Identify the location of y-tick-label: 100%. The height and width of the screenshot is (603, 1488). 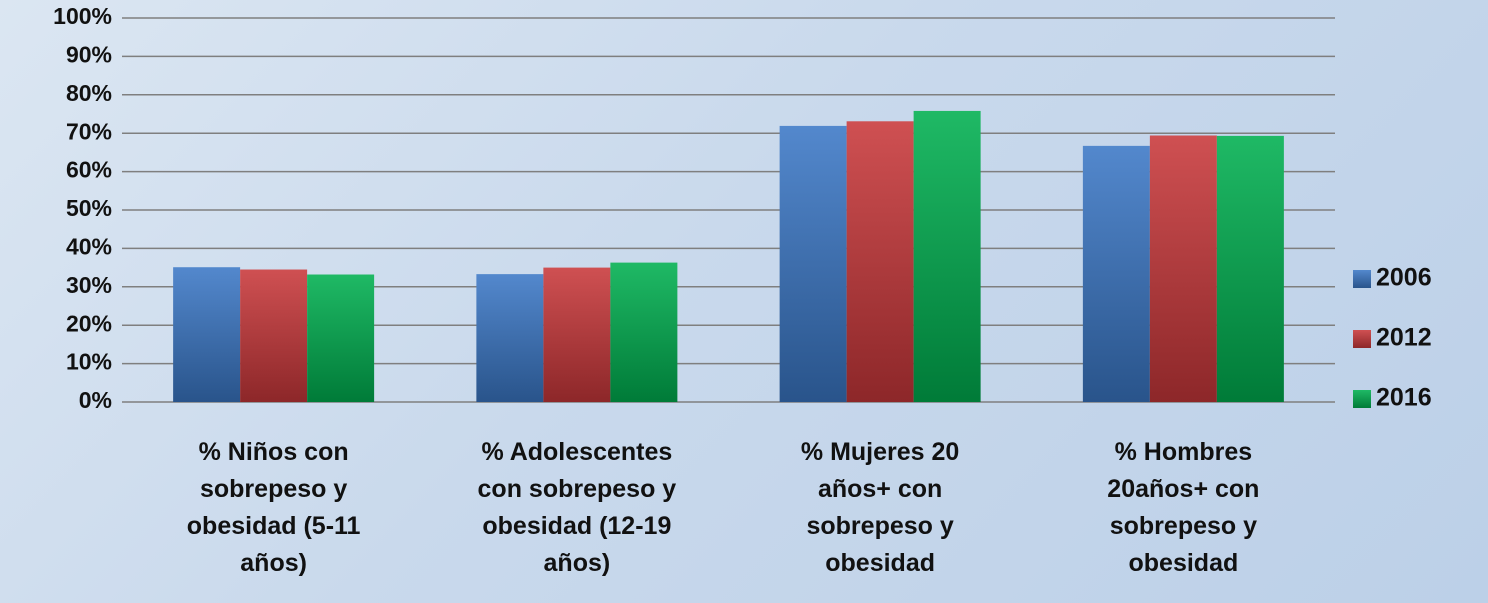
(82, 16).